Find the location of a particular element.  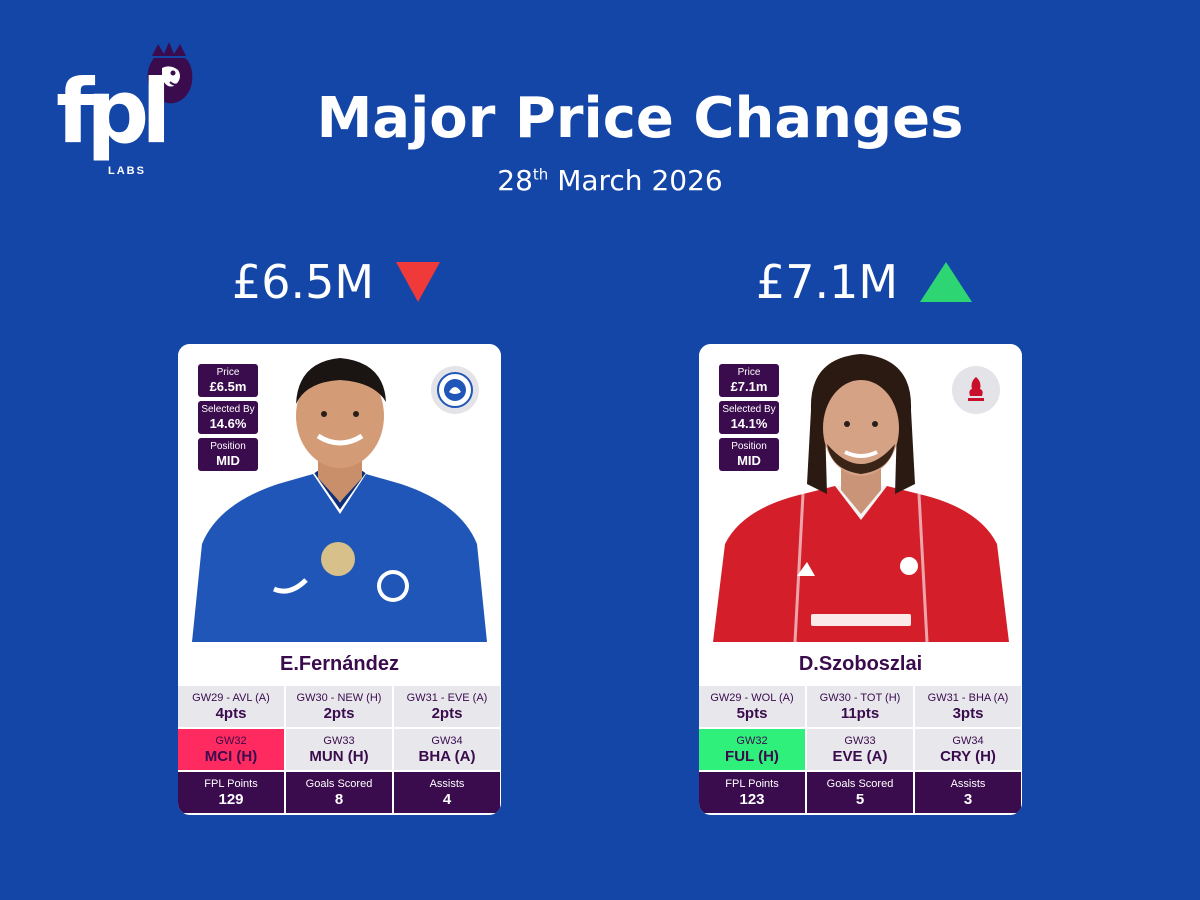

gameweek-label: GW29 - AVL (A) is located at coordinates (231, 697).